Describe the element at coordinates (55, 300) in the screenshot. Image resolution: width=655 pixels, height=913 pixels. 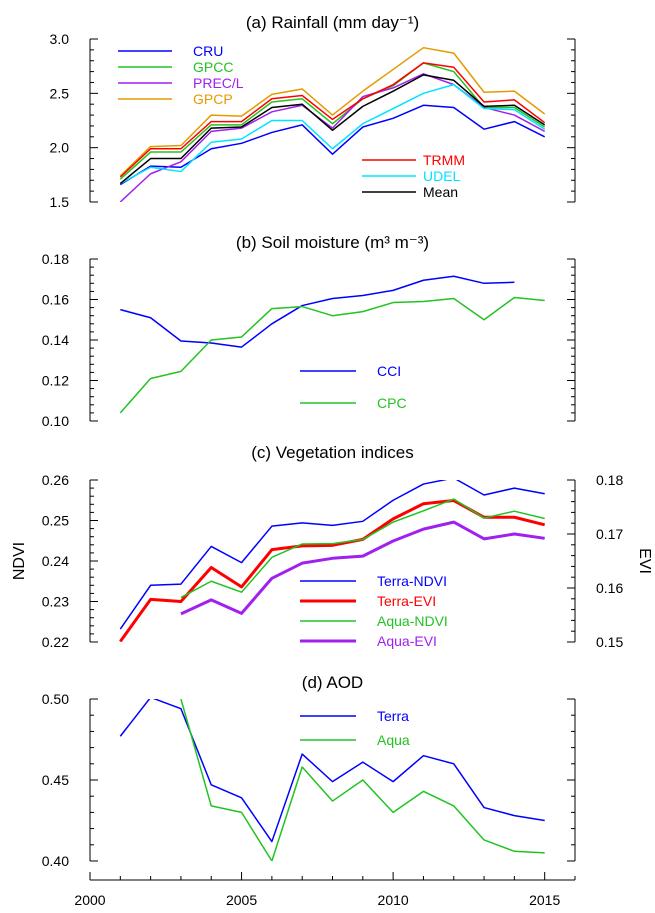
I see `y-tick-label: 0.16` at that location.